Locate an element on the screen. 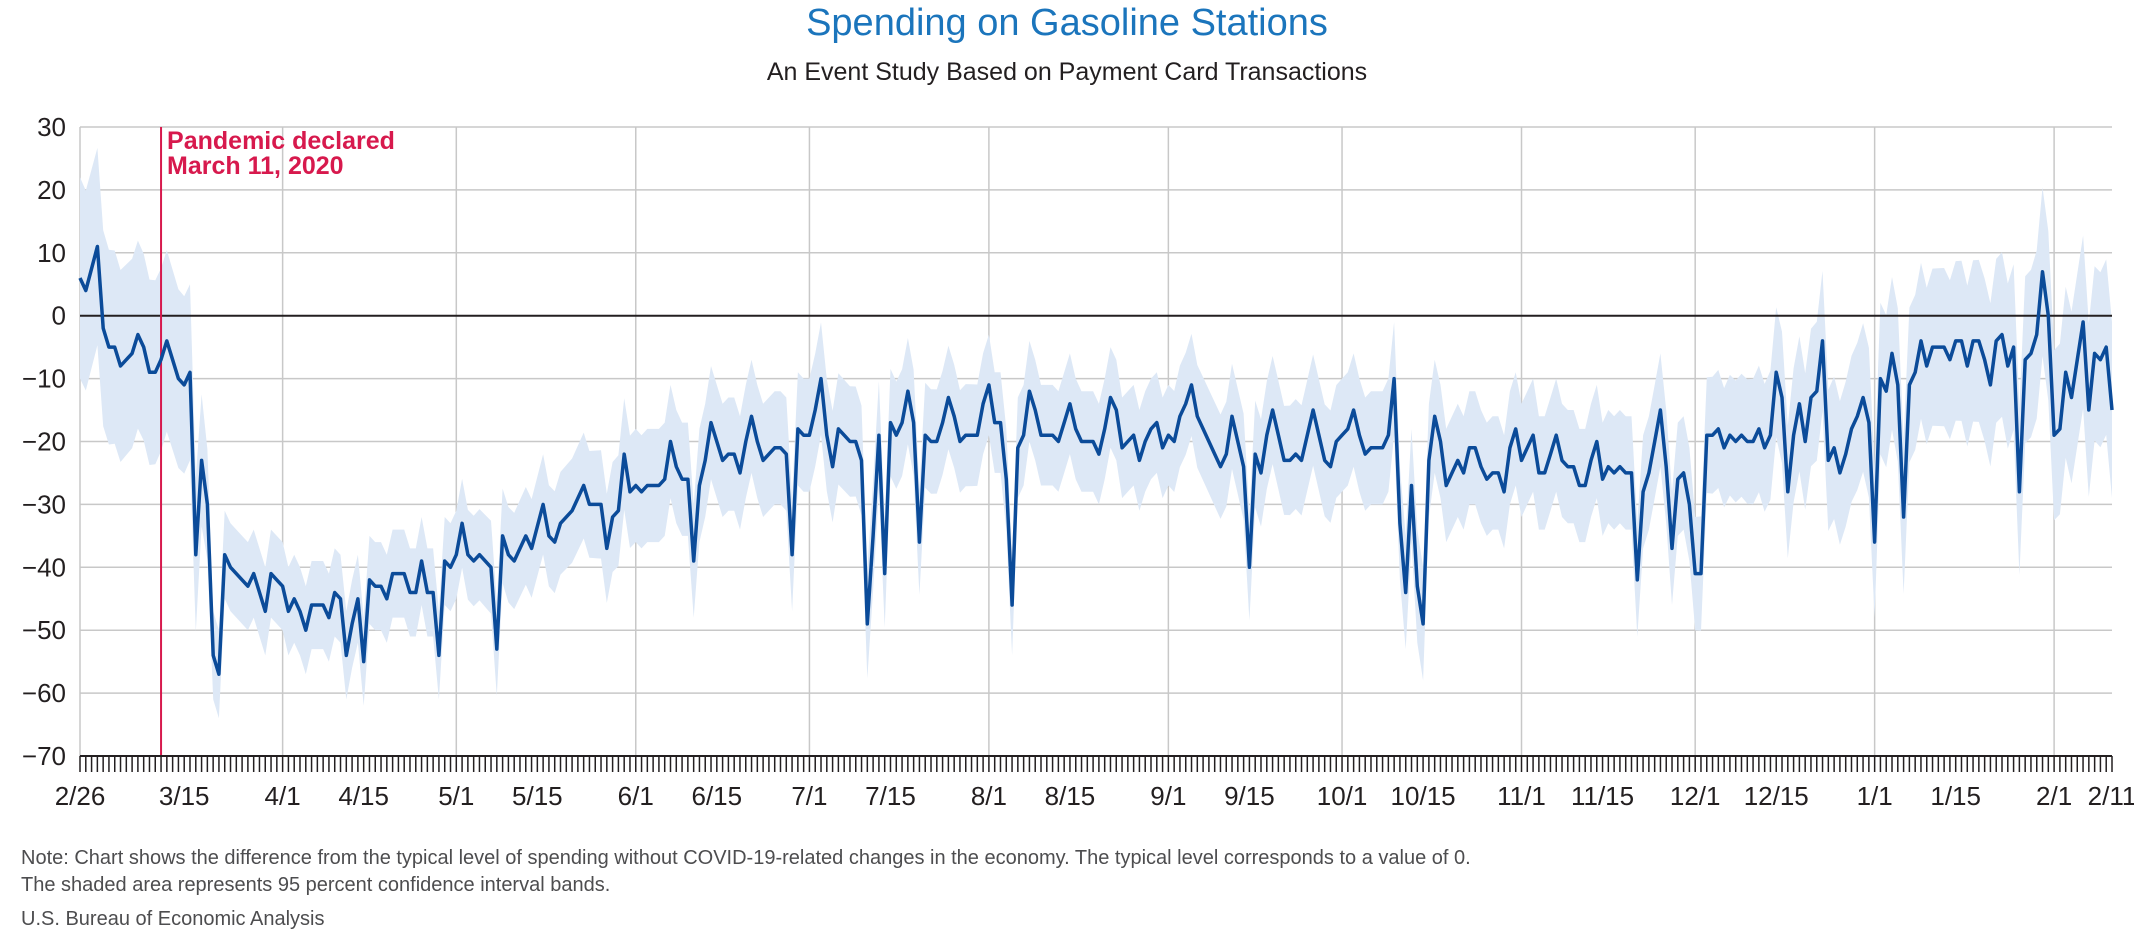 The image size is (2134, 938). x-tick-label: 2/26 is located at coordinates (80, 796).